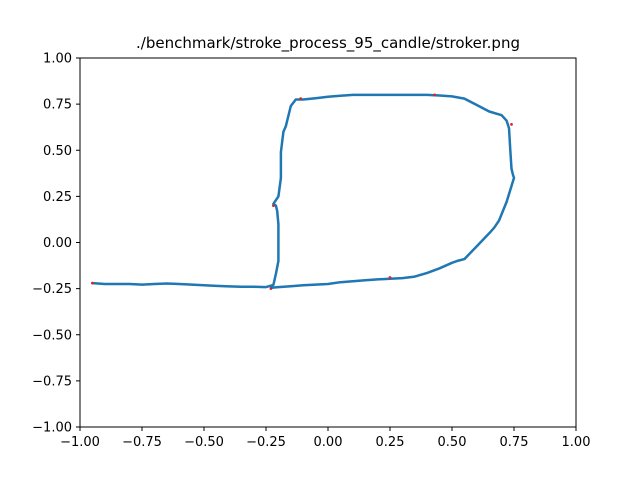 The height and width of the screenshot is (480, 640). What do you see at coordinates (57, 197) in the screenshot?
I see `y-tick-label: 0.25` at bounding box center [57, 197].